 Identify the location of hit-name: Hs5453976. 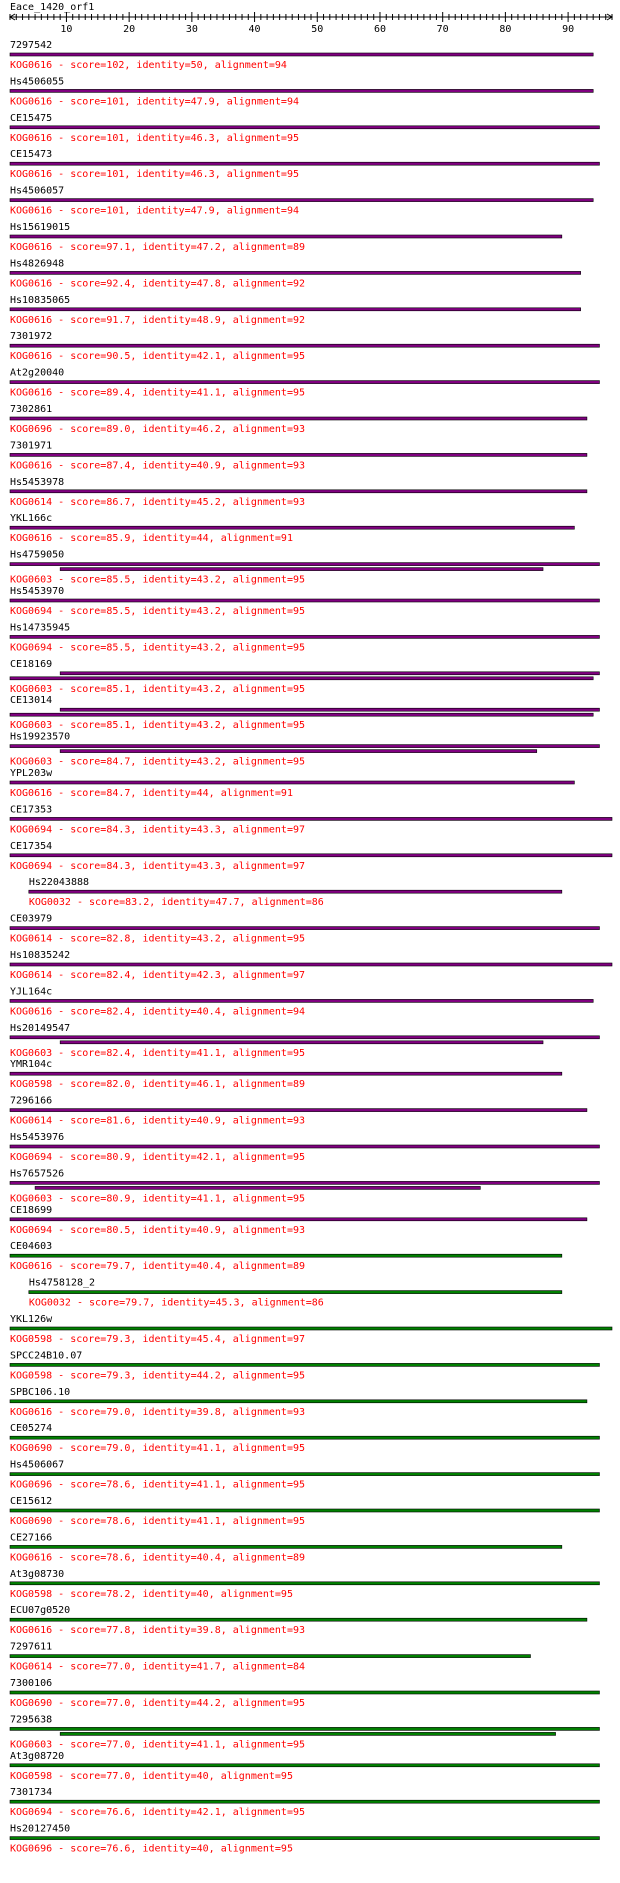
(37, 1137).